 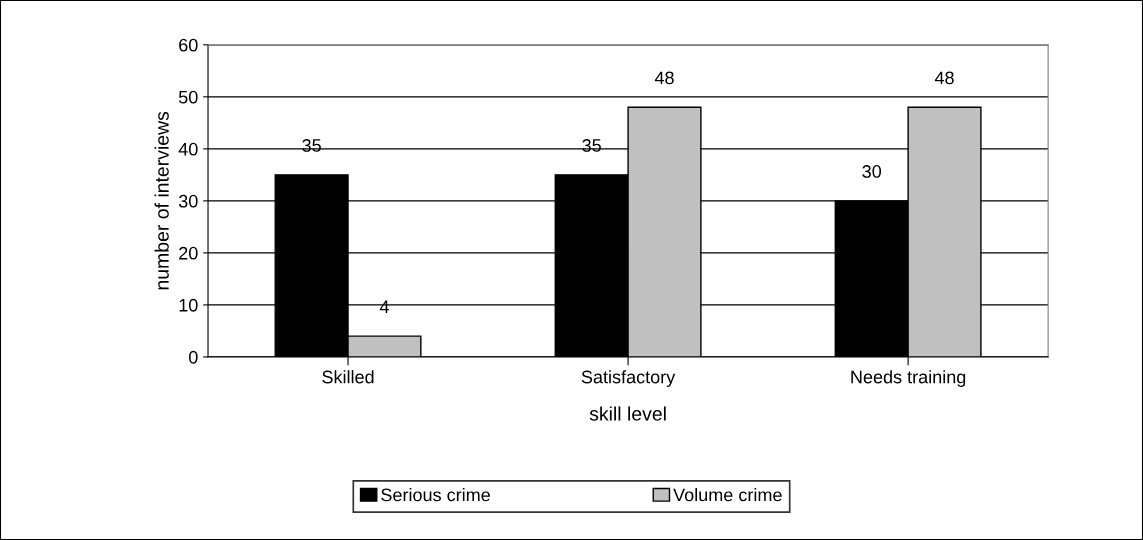 What do you see at coordinates (188, 201) in the screenshot?
I see `y-tick-label: 30` at bounding box center [188, 201].